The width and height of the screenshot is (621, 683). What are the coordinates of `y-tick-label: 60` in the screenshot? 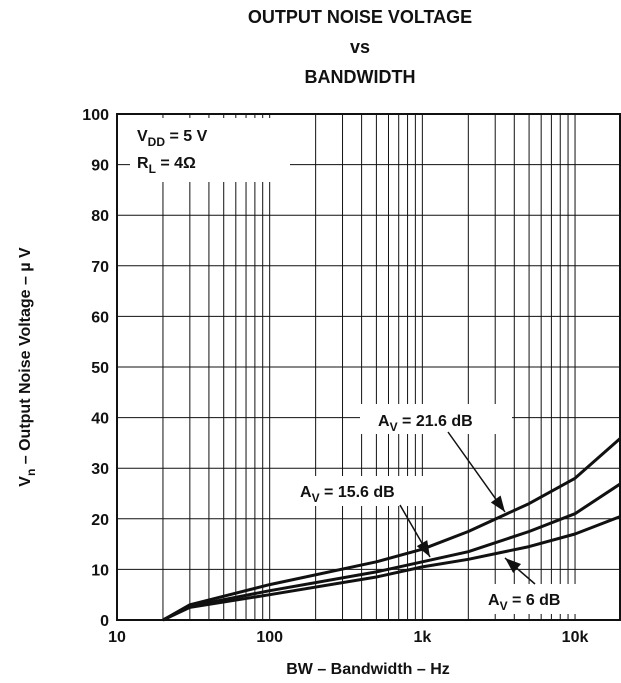 It's located at (100, 317).